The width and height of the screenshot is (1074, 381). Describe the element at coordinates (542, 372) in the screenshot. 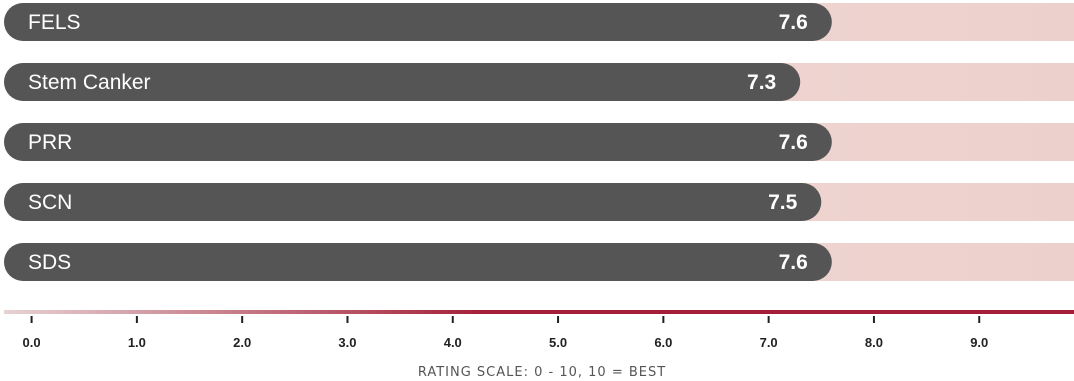

I see `x-axis-title: RATING SCALE: 0 - 10, 10 = BEST` at that location.